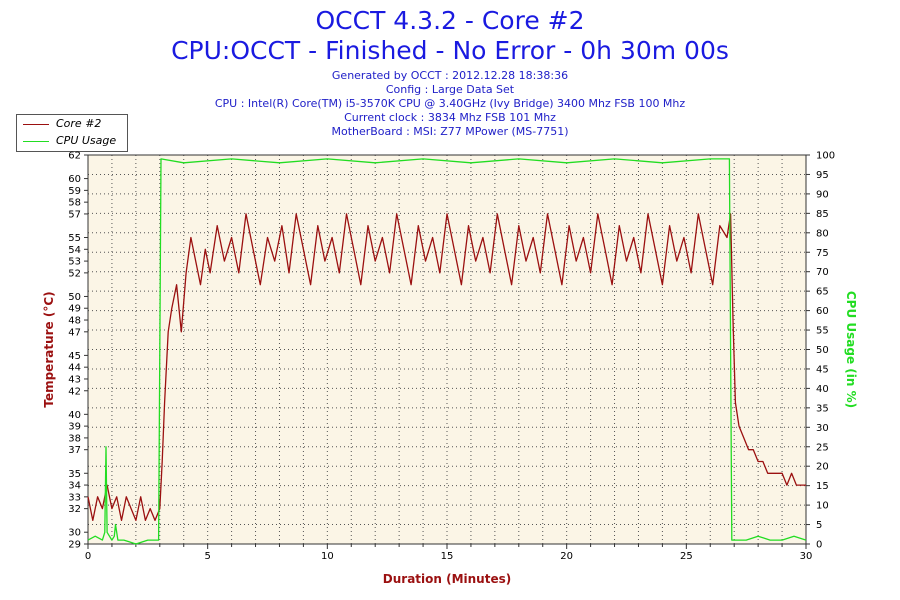  Describe the element at coordinates (822, 369) in the screenshot. I see `y-right-tick-label: 45` at that location.